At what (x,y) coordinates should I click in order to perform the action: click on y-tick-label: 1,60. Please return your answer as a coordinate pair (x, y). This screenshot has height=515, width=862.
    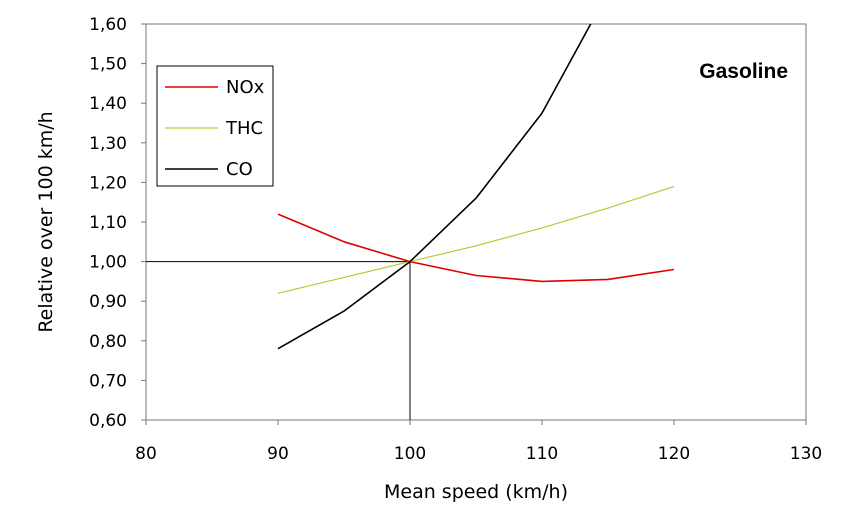
    Looking at the image, I should click on (108, 25).